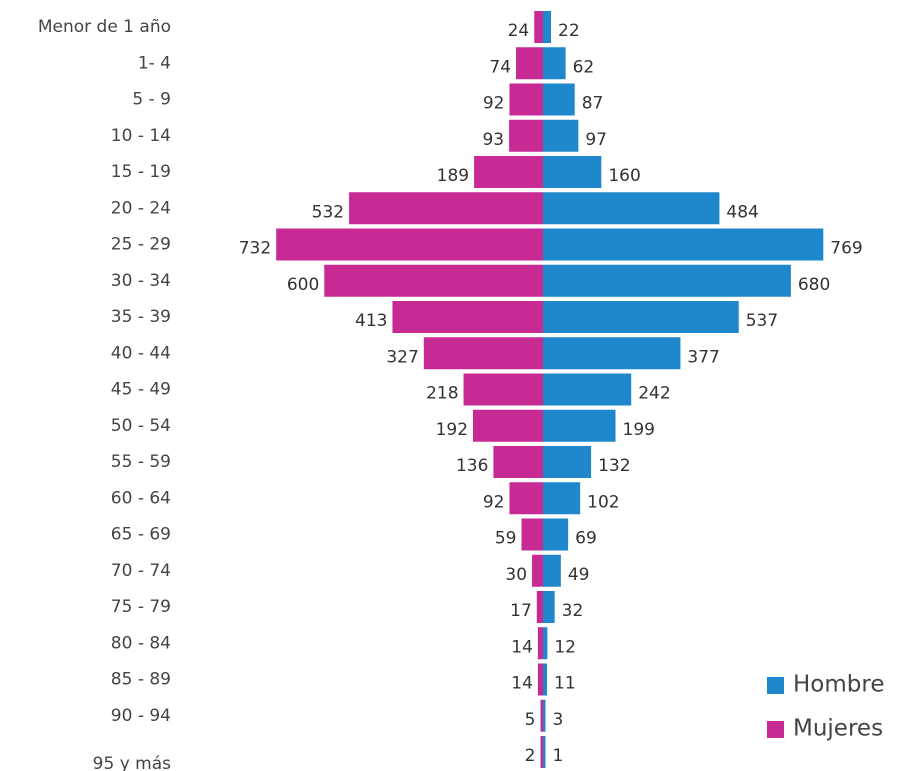 This screenshot has height=771, width=897. What do you see at coordinates (703, 357) in the screenshot?
I see `value-label-hombre: 377` at bounding box center [703, 357].